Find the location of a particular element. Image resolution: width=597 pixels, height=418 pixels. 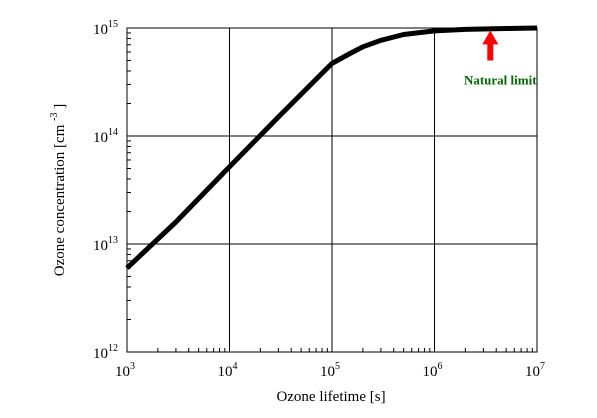

y-tick-exp: 13 is located at coordinates (113, 240).